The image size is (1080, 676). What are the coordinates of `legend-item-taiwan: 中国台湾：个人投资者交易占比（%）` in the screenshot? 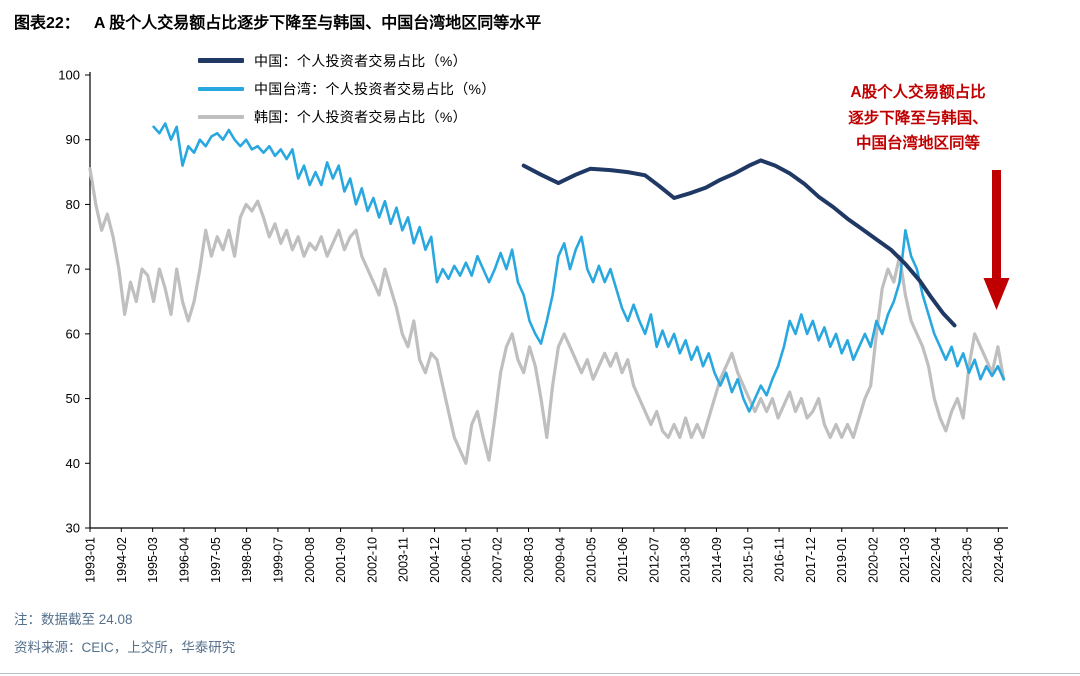 It's located at (347, 88).